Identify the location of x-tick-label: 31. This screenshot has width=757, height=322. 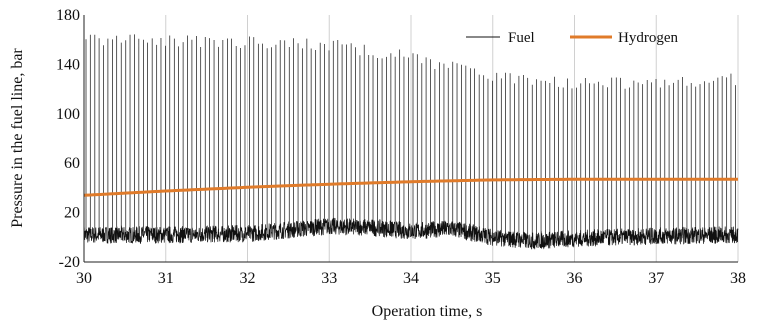
(166, 278).